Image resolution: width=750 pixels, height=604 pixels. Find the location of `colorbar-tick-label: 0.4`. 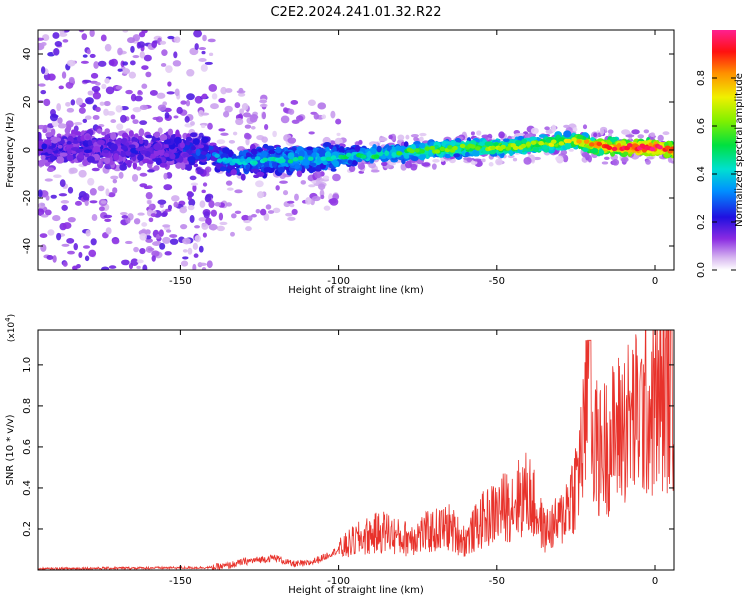

colorbar-tick-label: 0.4 is located at coordinates (701, 174).